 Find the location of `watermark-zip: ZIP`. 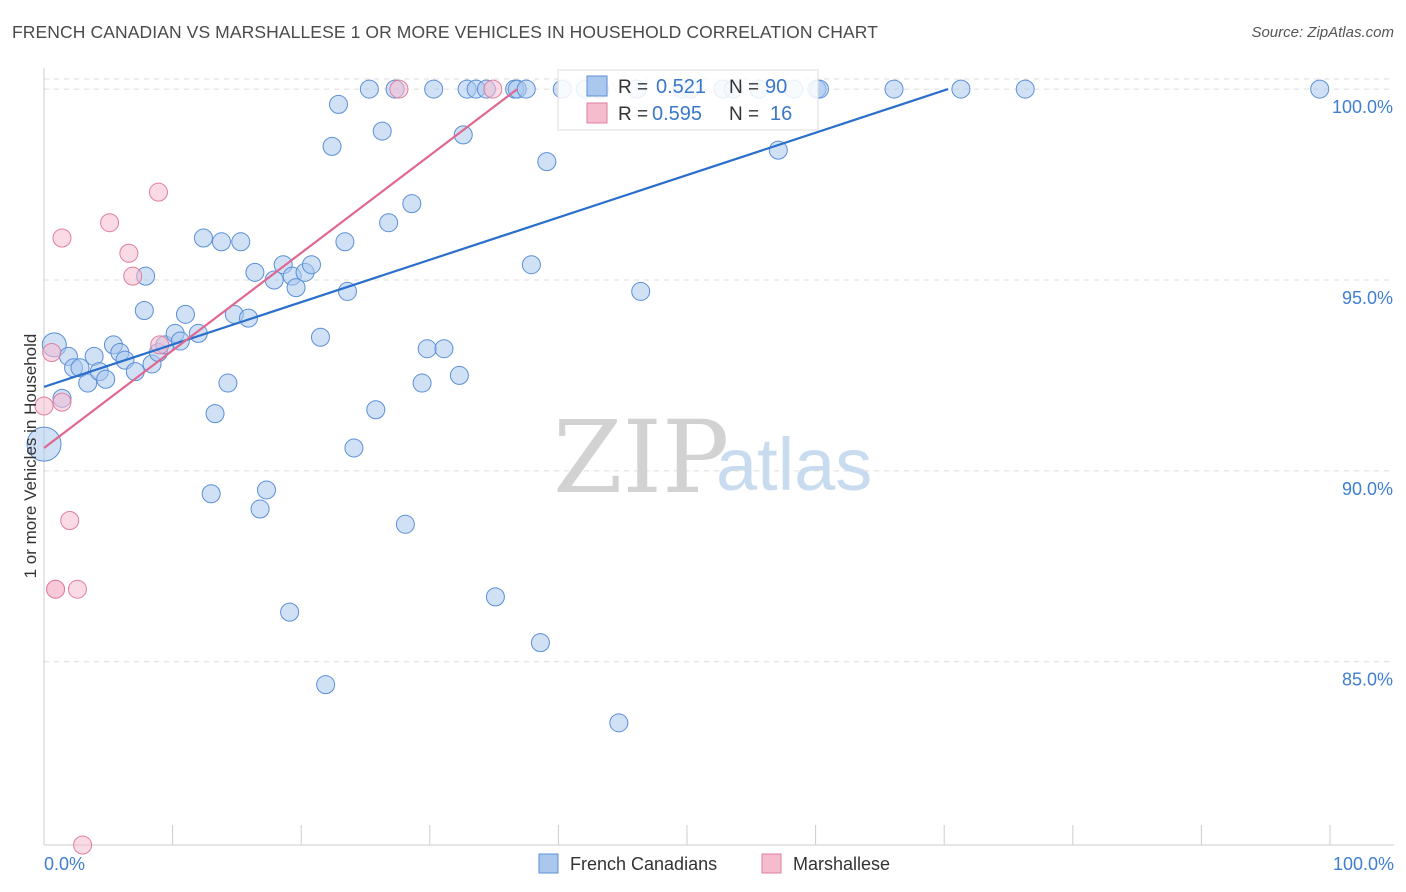

watermark-zip: ZIP is located at coordinates (641, 457).